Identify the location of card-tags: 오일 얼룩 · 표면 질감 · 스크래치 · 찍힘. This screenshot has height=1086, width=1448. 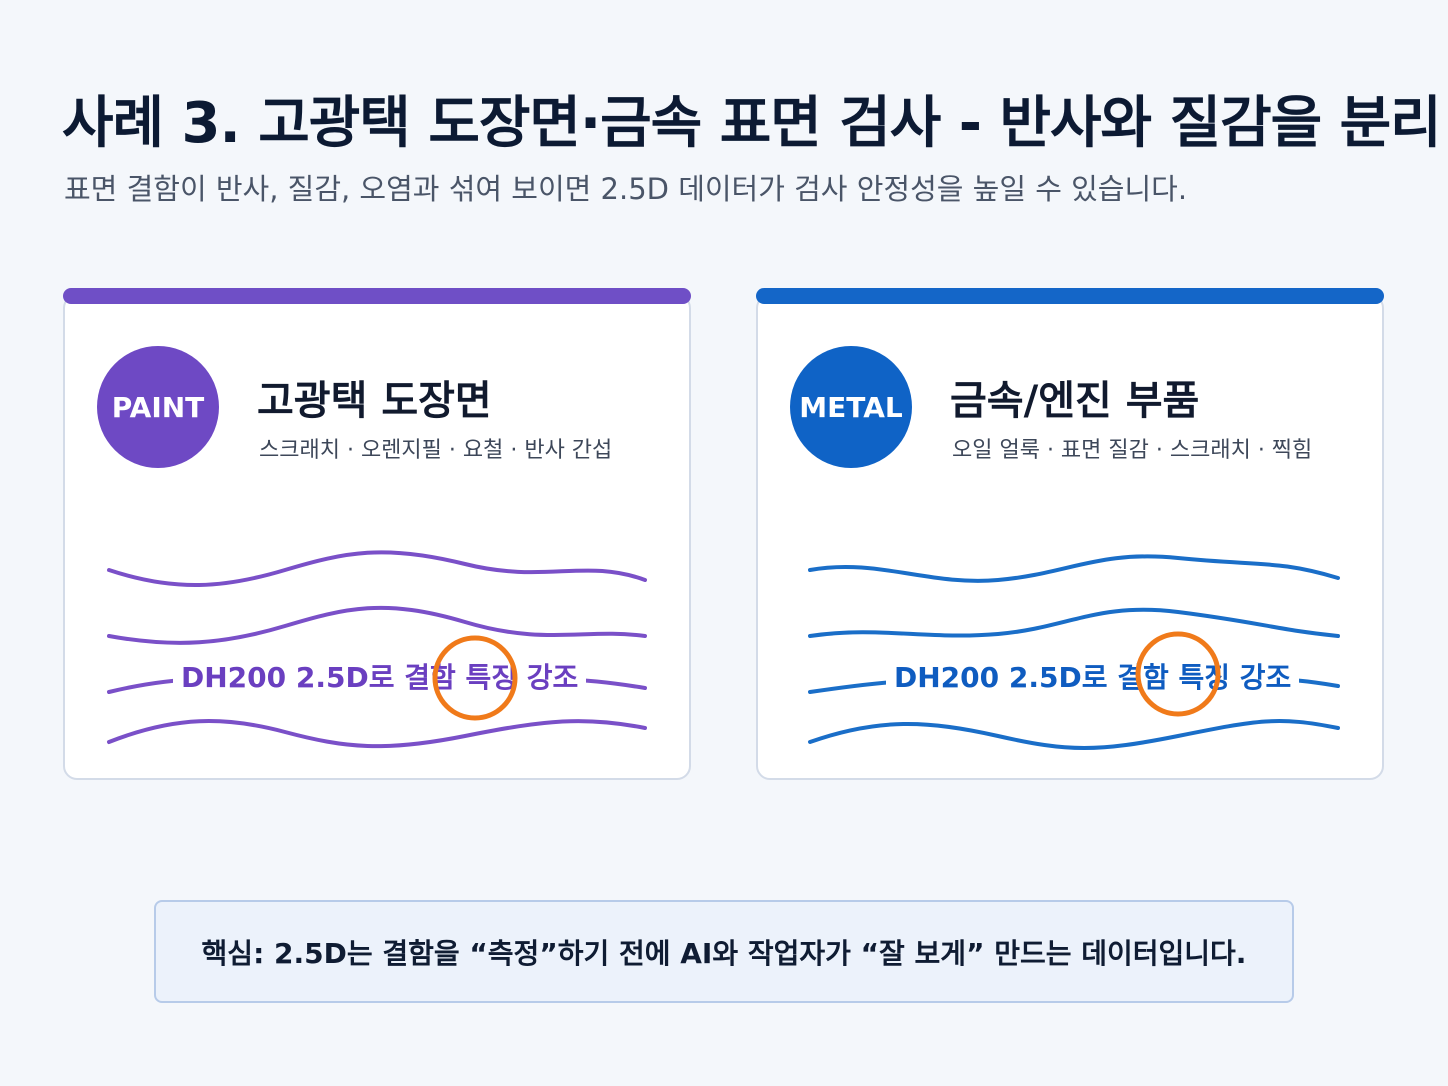
(1132, 450).